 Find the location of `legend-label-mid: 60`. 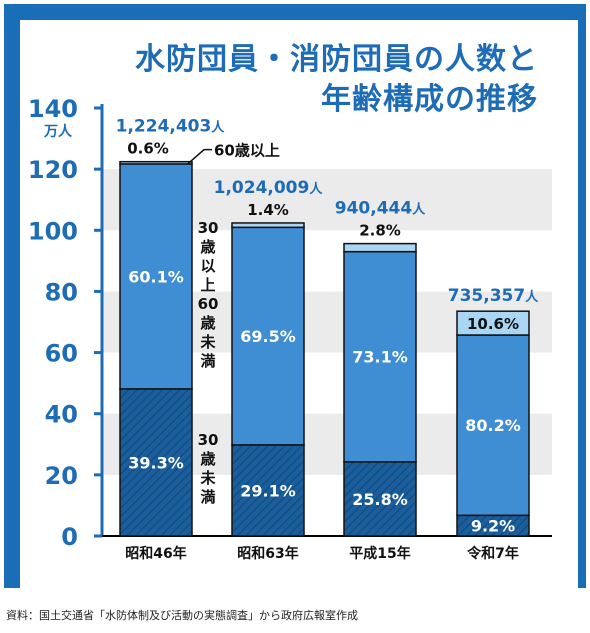

legend-label-mid: 60 is located at coordinates (208, 304).